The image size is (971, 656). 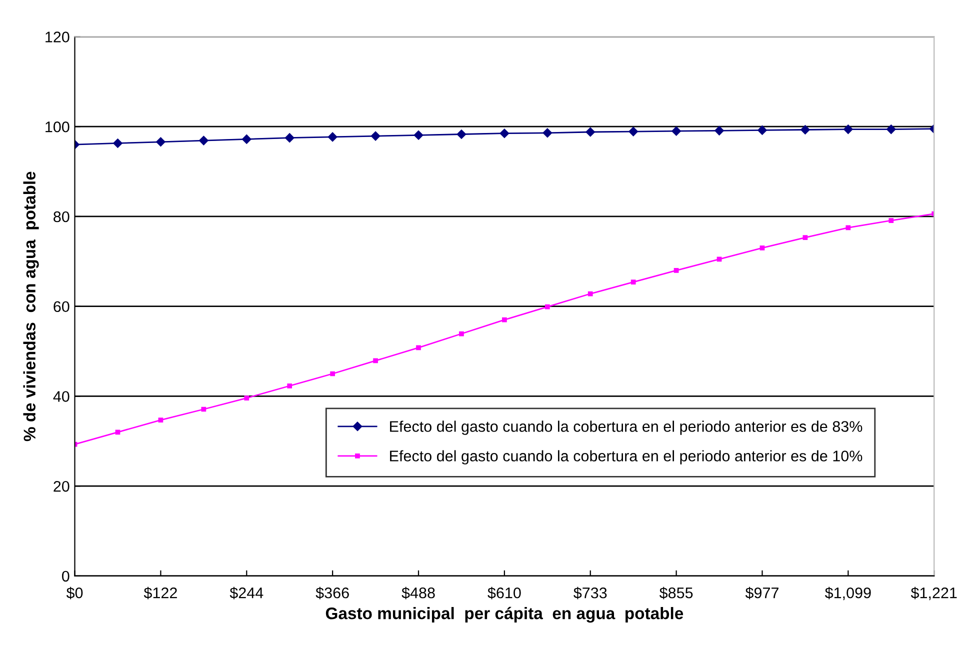 I want to click on legend-label: Efecto del gasto cuando la cobertura en el periodo anterior es de 83%, so click(x=626, y=427).